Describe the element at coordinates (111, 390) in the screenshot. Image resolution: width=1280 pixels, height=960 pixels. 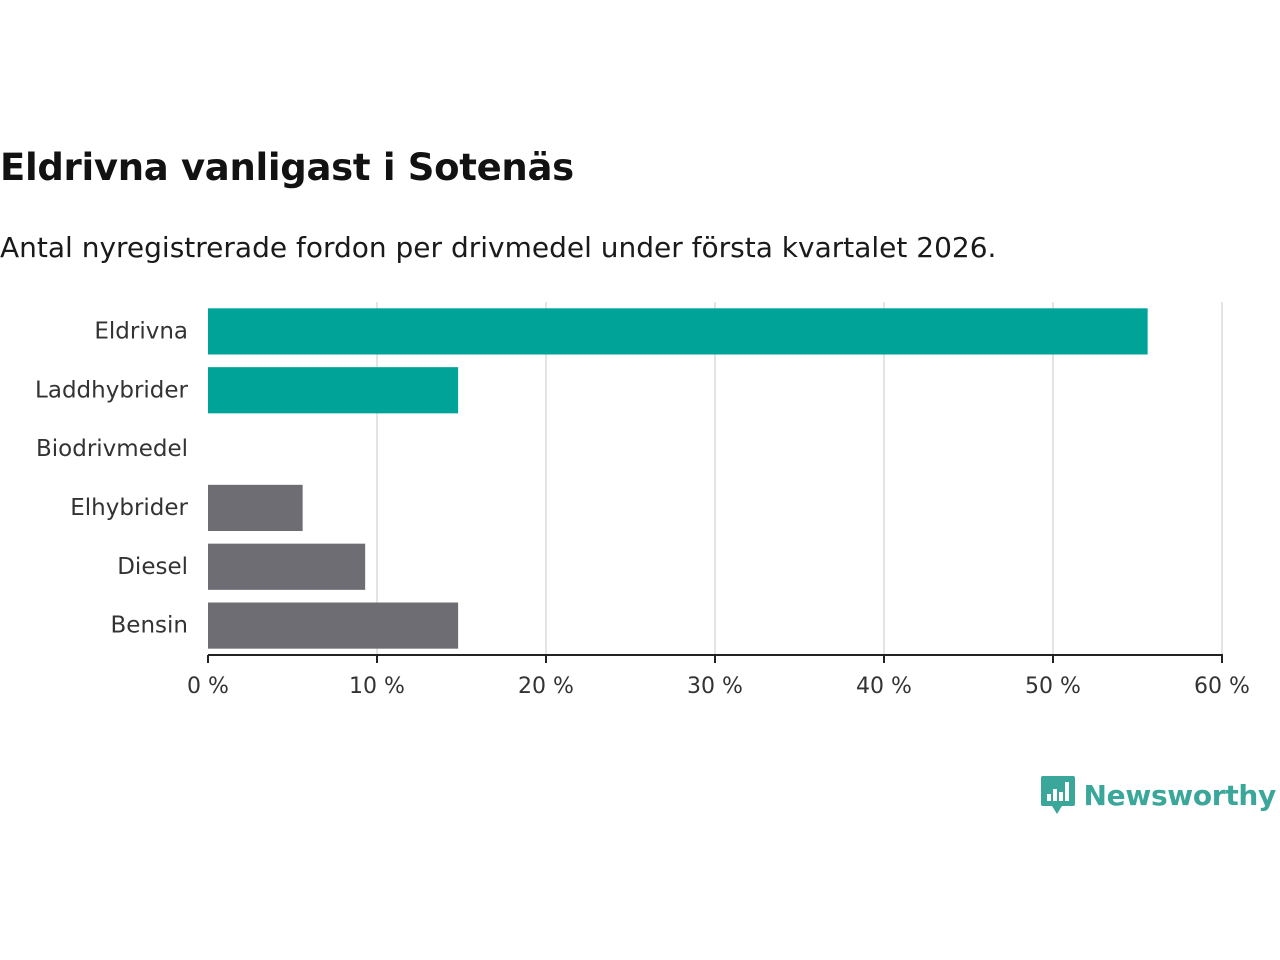
I see `category-label: Laddhybrider` at that location.